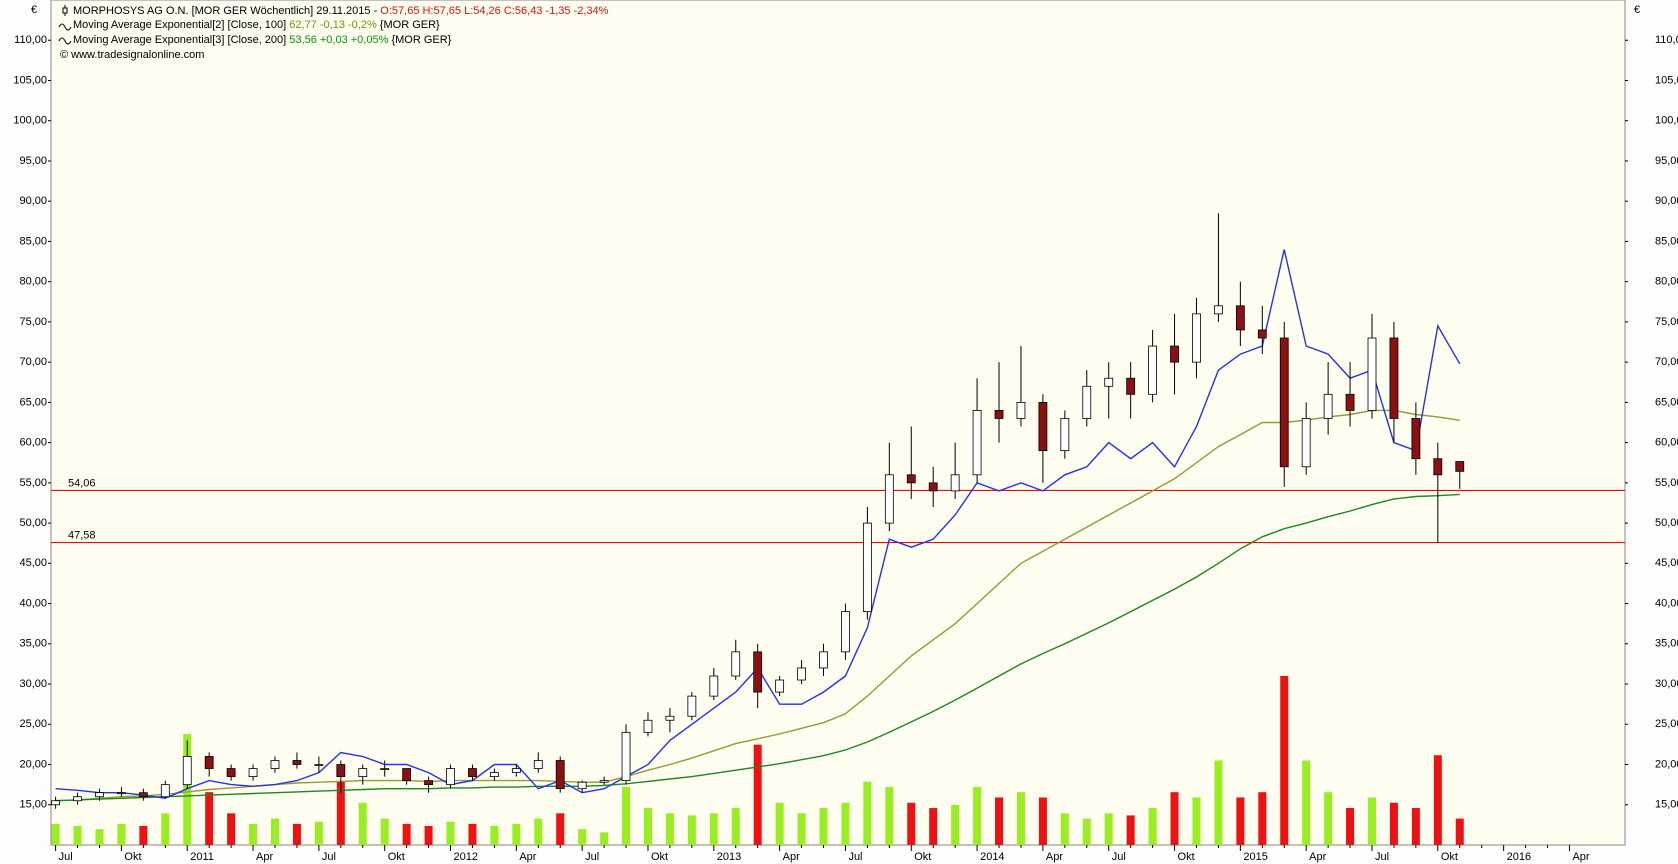 Image resolution: width=1678 pixels, height=864 pixels. Describe the element at coordinates (1666, 121) in the screenshot. I see `y-tick-label: 100,00` at that location.